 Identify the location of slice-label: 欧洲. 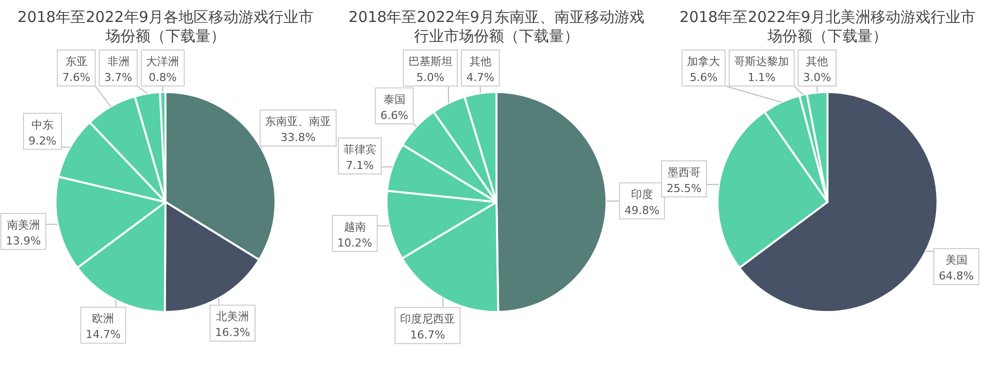
(103, 319).